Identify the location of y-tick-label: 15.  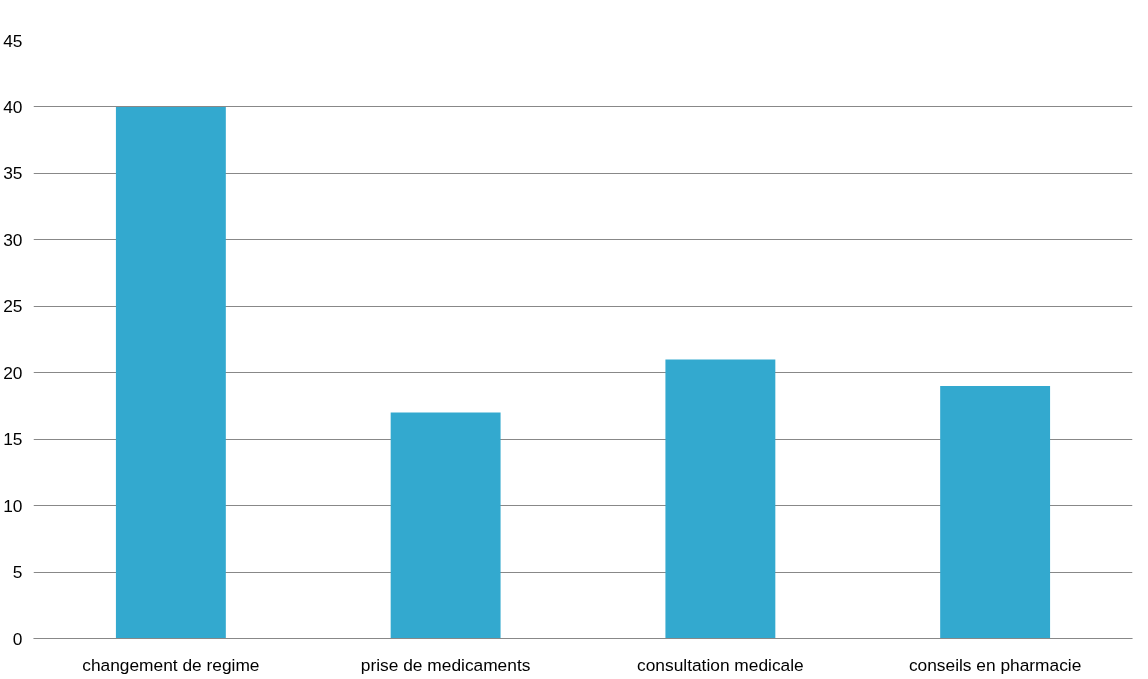
(13, 439).